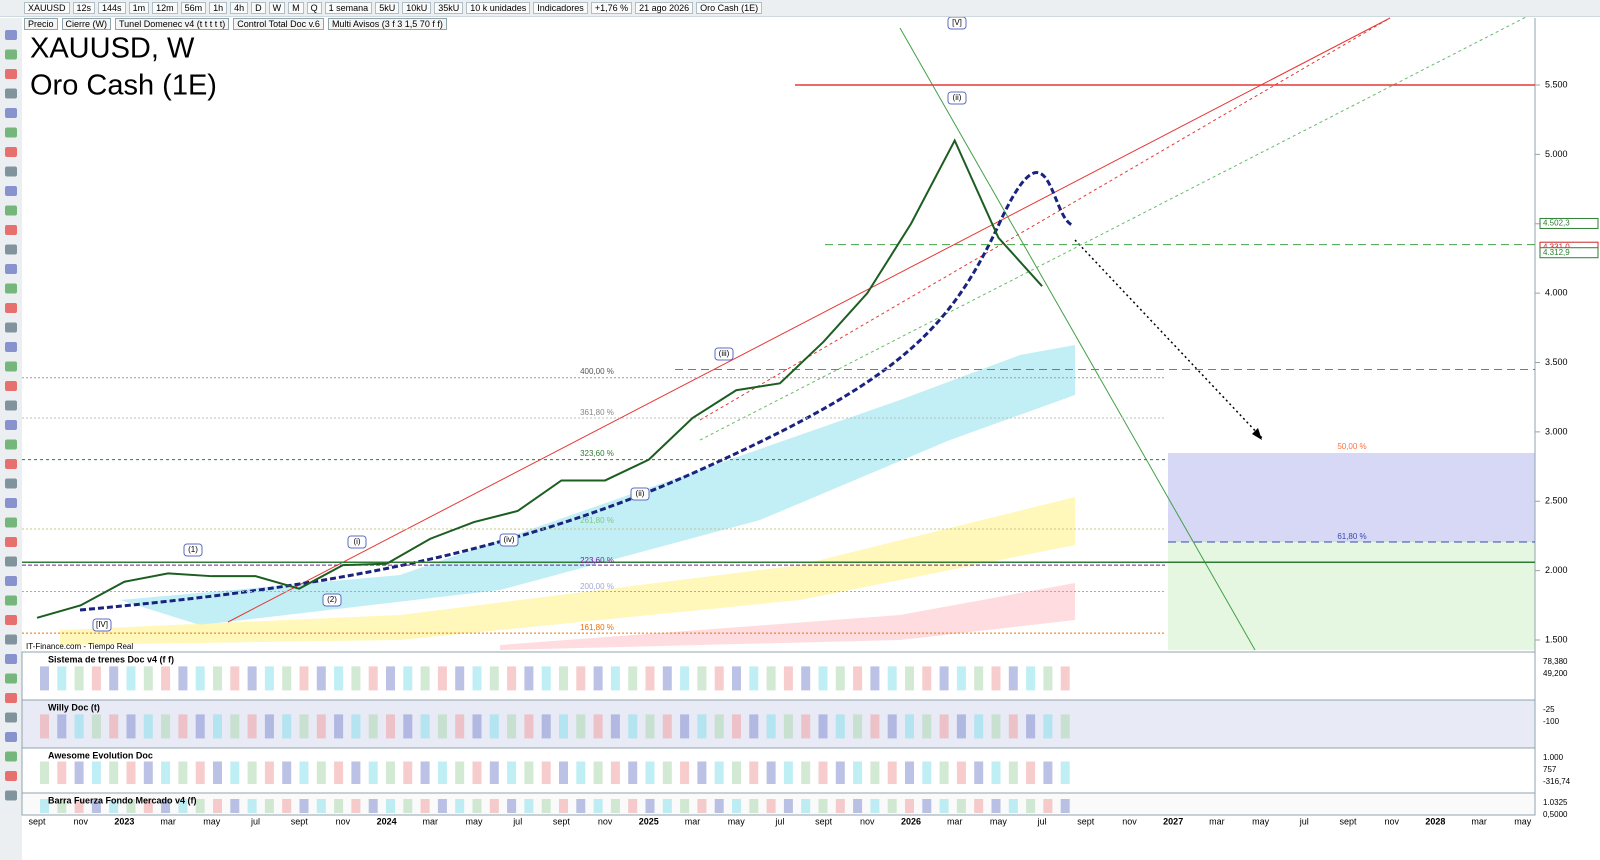 This screenshot has width=1600, height=860. Describe the element at coordinates (387, 24) in the screenshot. I see `indicator-label: Multi Avisos (3 f 3 1,5 70 f f)` at that location.